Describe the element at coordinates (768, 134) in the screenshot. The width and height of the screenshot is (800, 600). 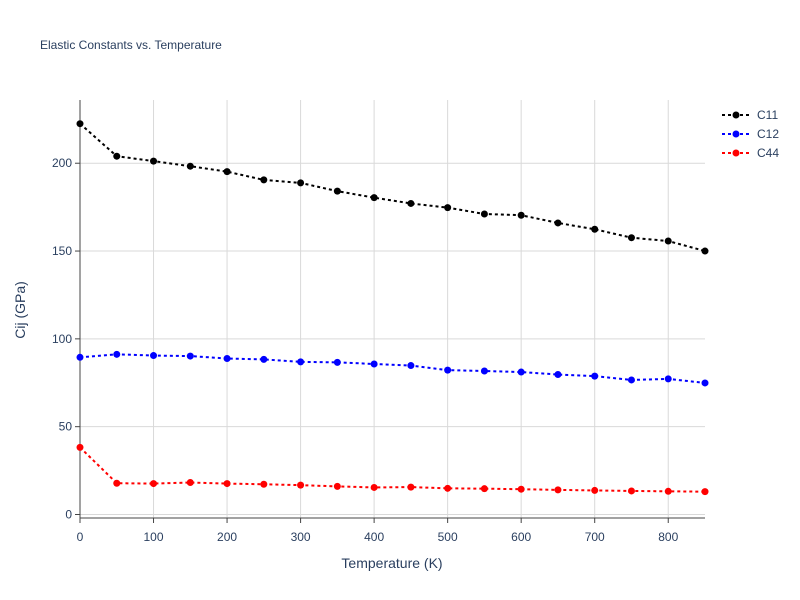
I see `legend-label-c12: C12` at that location.